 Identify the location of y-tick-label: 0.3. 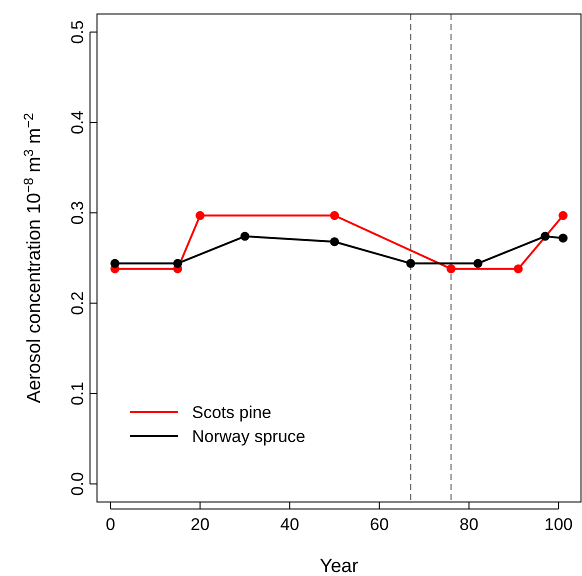
(77, 212).